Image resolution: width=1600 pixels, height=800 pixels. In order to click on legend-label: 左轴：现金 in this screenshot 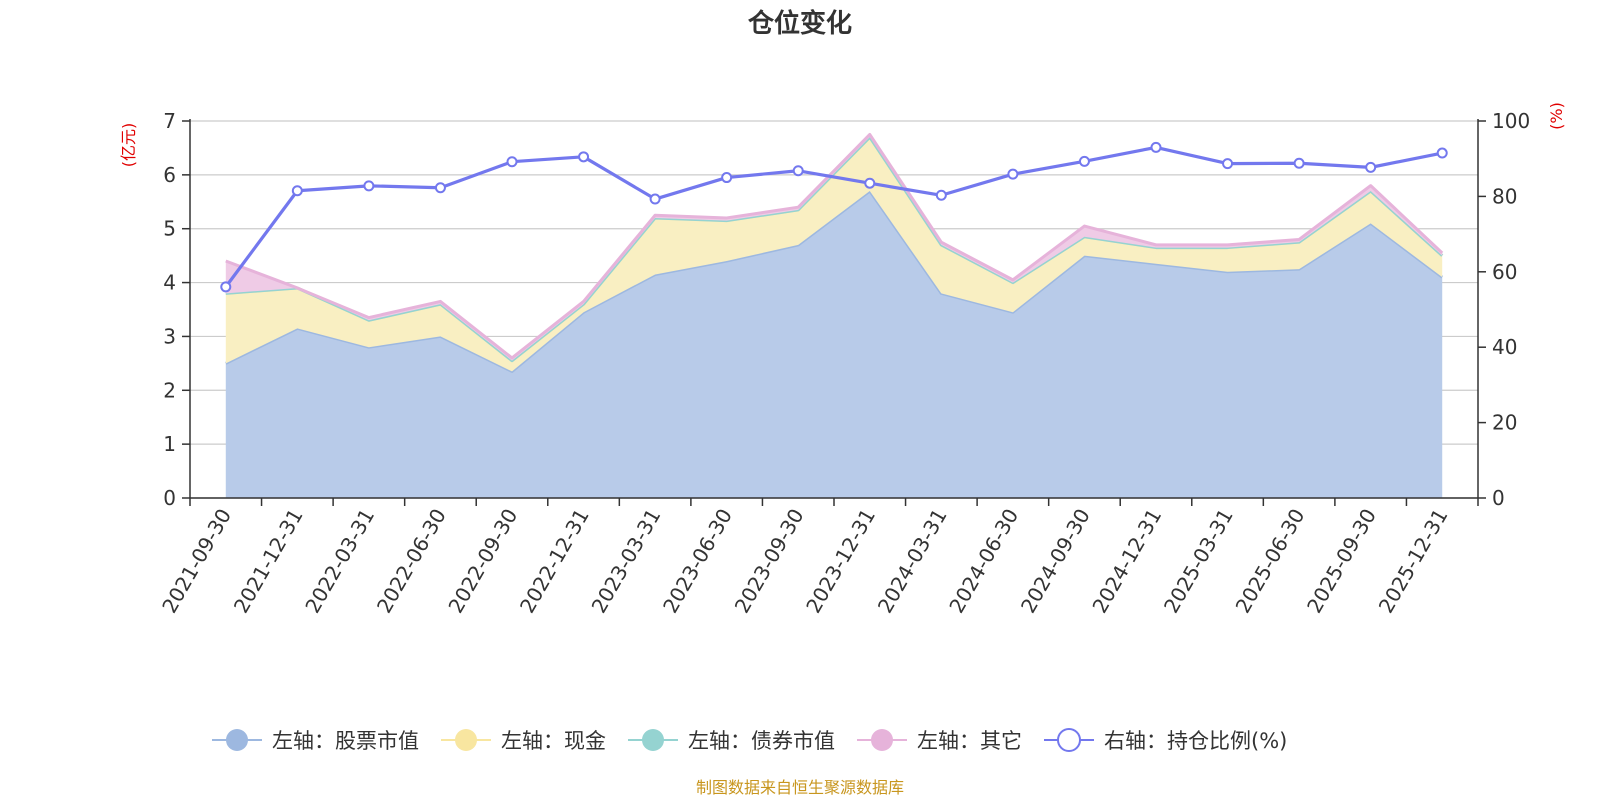, I will do `click(553, 741)`.